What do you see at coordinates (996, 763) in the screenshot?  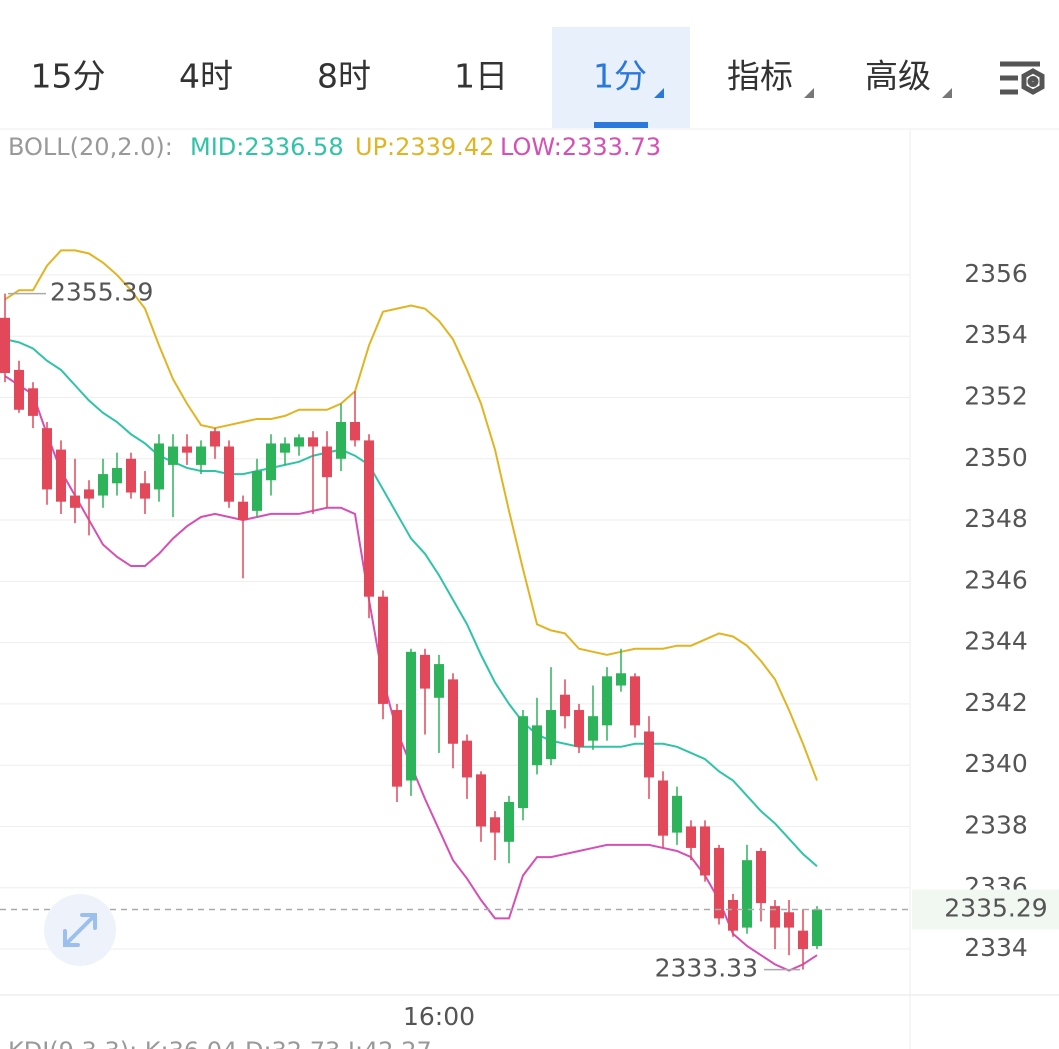 I see `y-tick-label: 2340` at bounding box center [996, 763].